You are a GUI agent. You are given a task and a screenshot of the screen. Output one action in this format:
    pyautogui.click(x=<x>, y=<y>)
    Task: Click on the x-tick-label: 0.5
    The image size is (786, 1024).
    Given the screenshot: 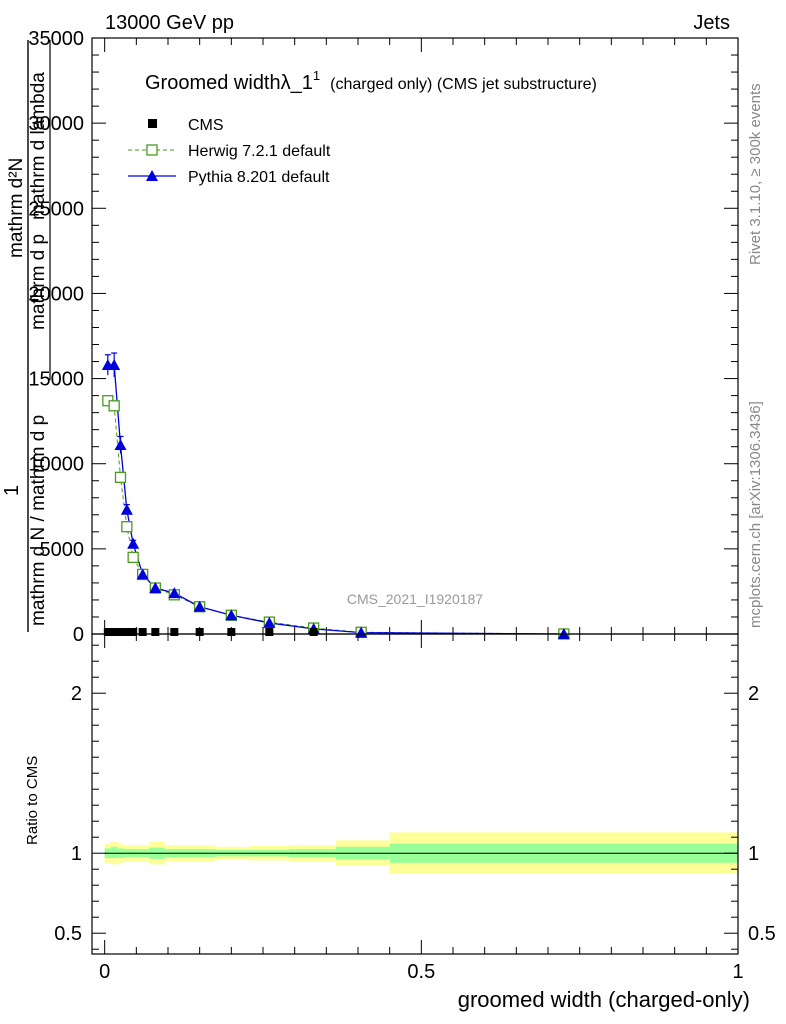 What is the action you would take?
    pyautogui.click(x=421, y=972)
    